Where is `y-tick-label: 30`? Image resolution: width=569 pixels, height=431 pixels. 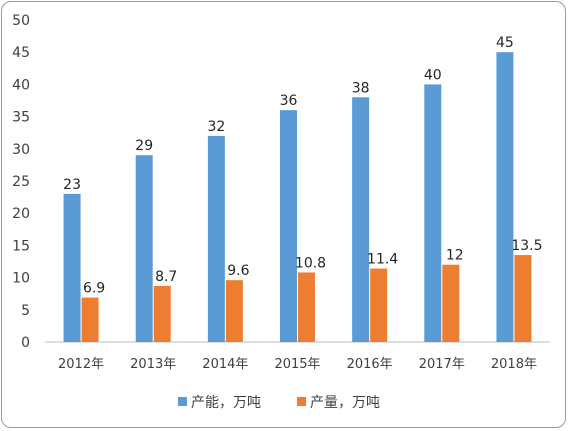
y-tick-label: 30 is located at coordinates (21, 150).